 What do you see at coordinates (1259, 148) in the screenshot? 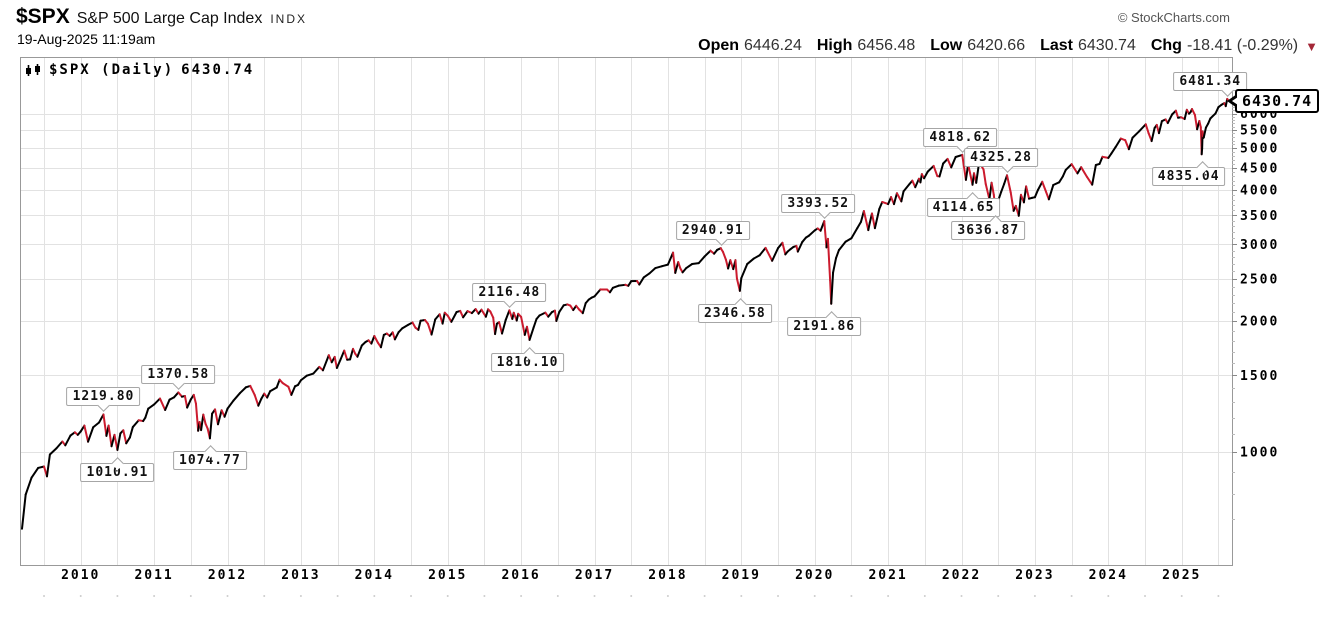
I see `y-tick-label: 5000` at bounding box center [1259, 148].